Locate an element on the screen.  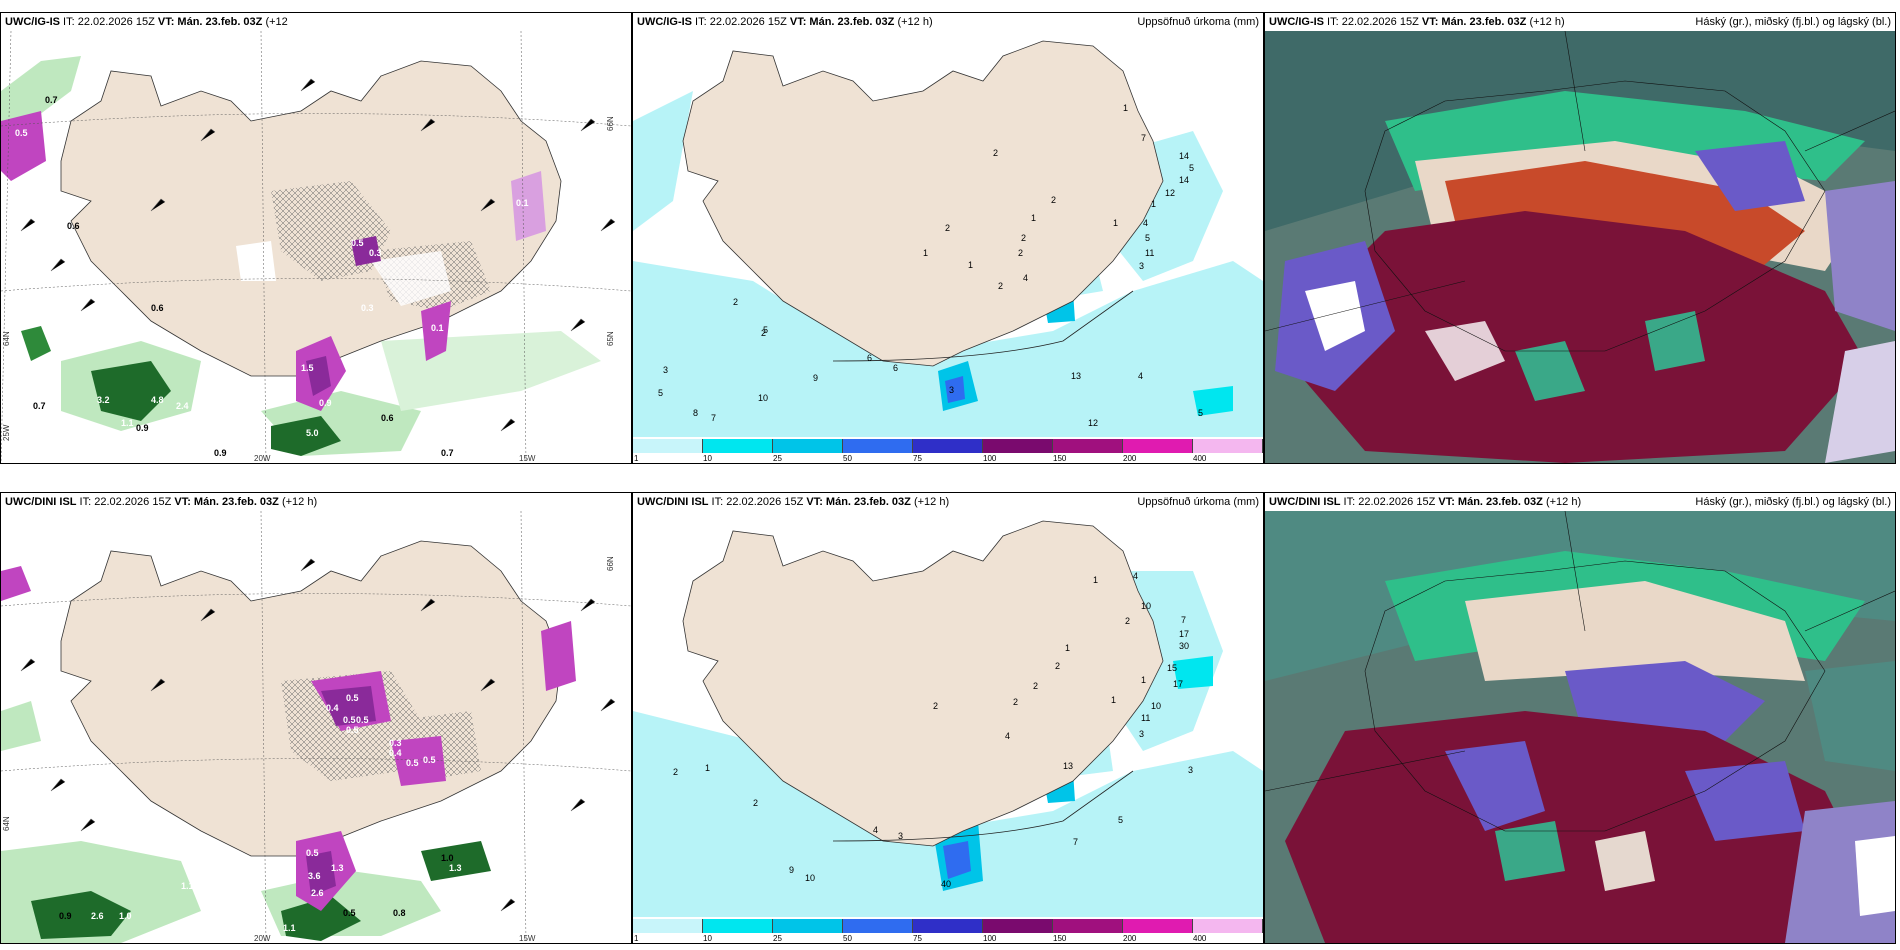
precip-label: 1.0 is located at coordinates (447, 858).